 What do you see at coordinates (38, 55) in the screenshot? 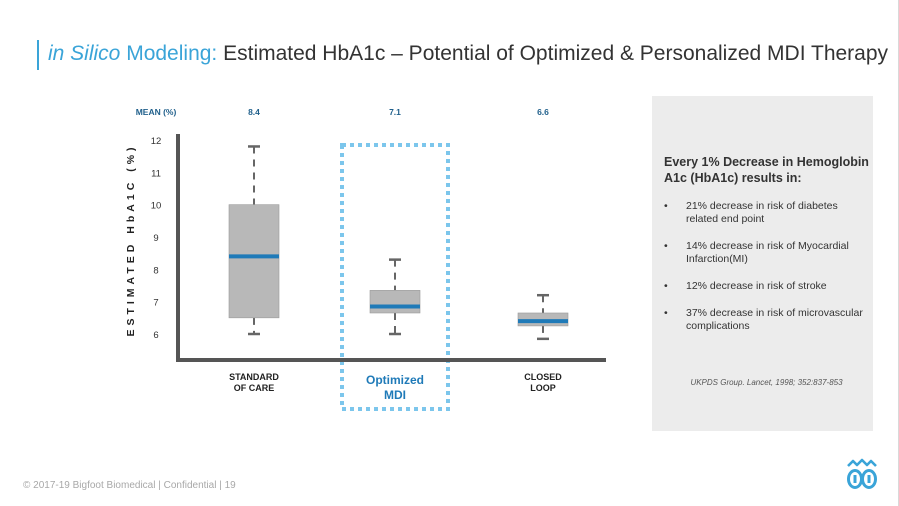
I see `title-accent-bar` at bounding box center [38, 55].